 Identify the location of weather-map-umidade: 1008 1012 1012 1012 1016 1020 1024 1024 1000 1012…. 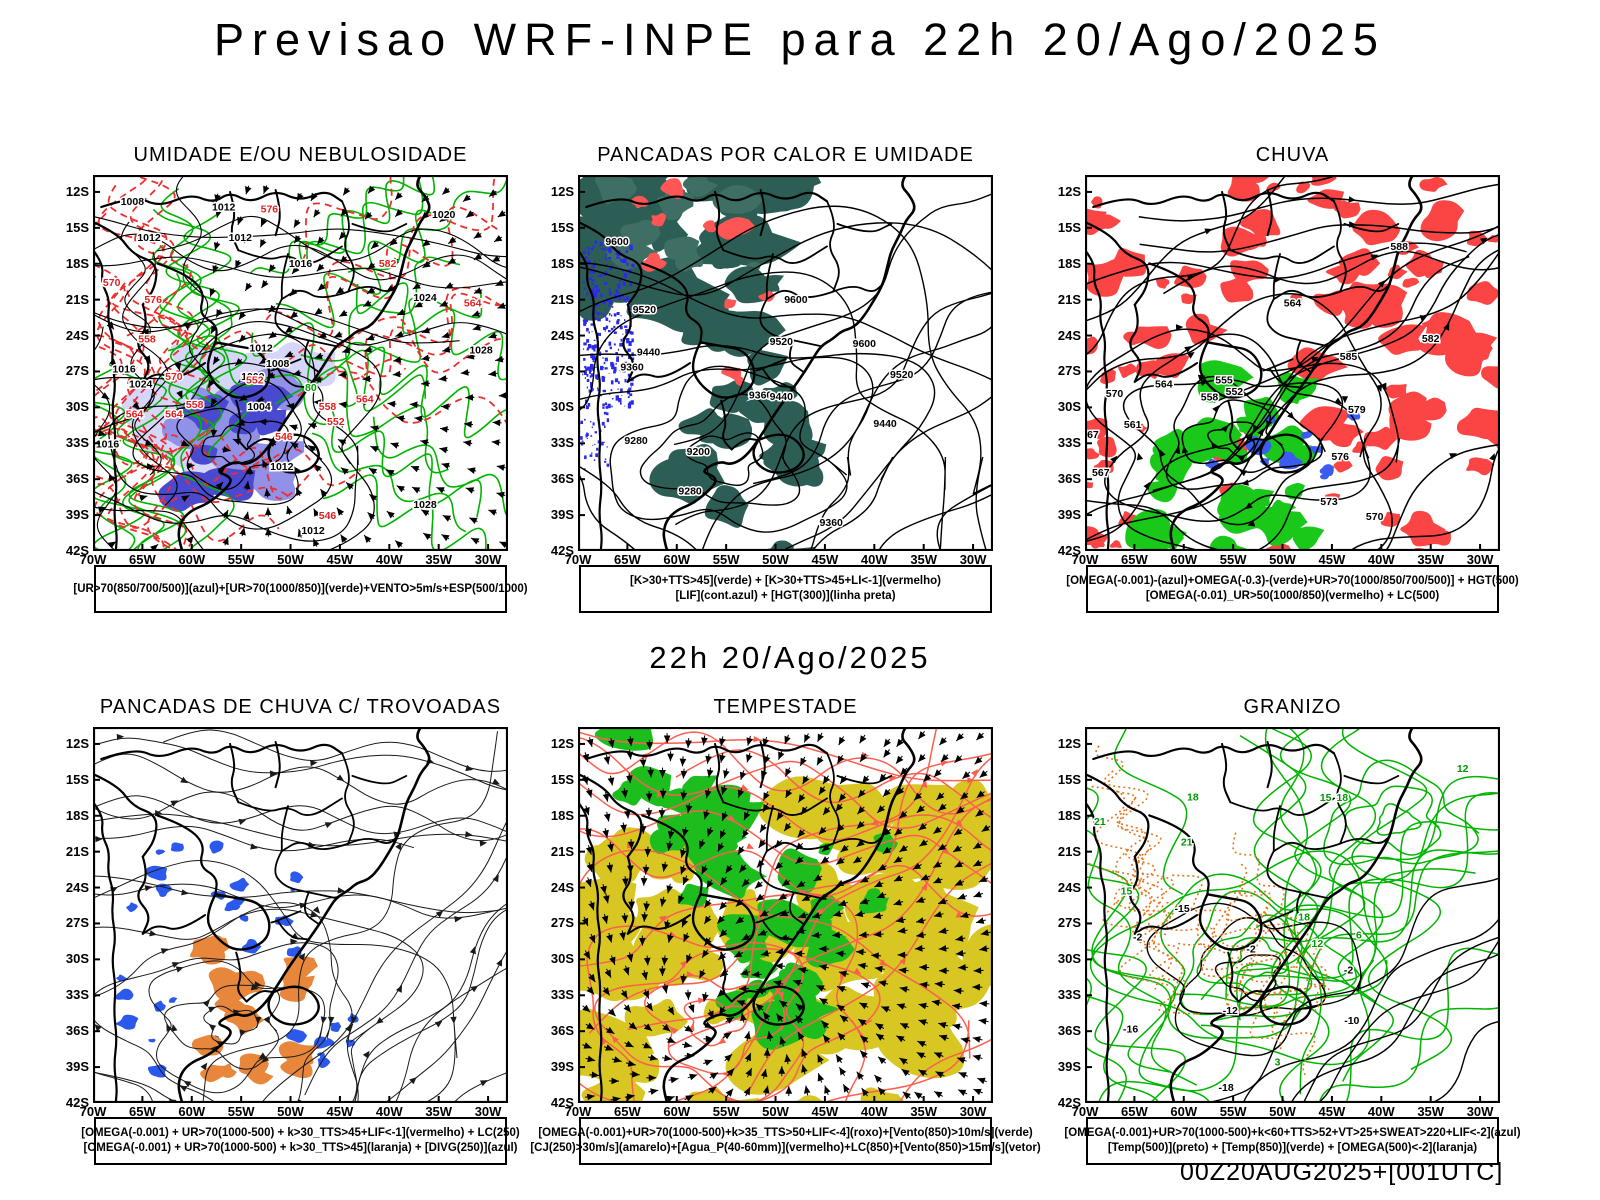
(300, 363).